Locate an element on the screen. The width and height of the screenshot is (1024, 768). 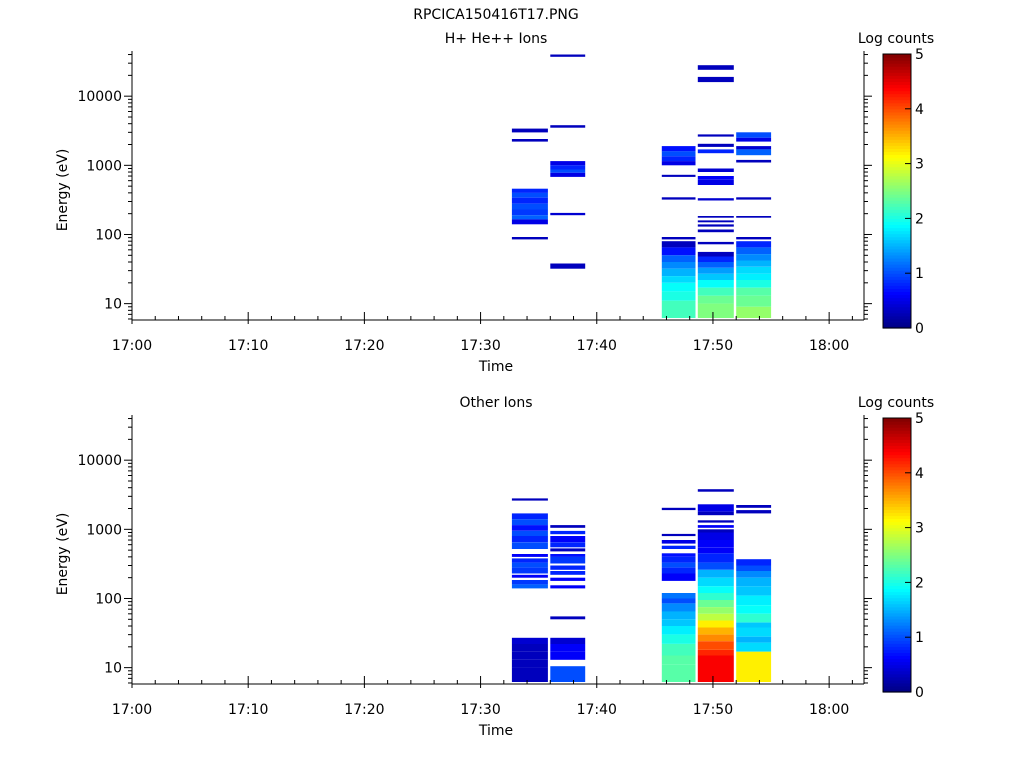
colorbar-tick-label: 0 is located at coordinates (919, 329).